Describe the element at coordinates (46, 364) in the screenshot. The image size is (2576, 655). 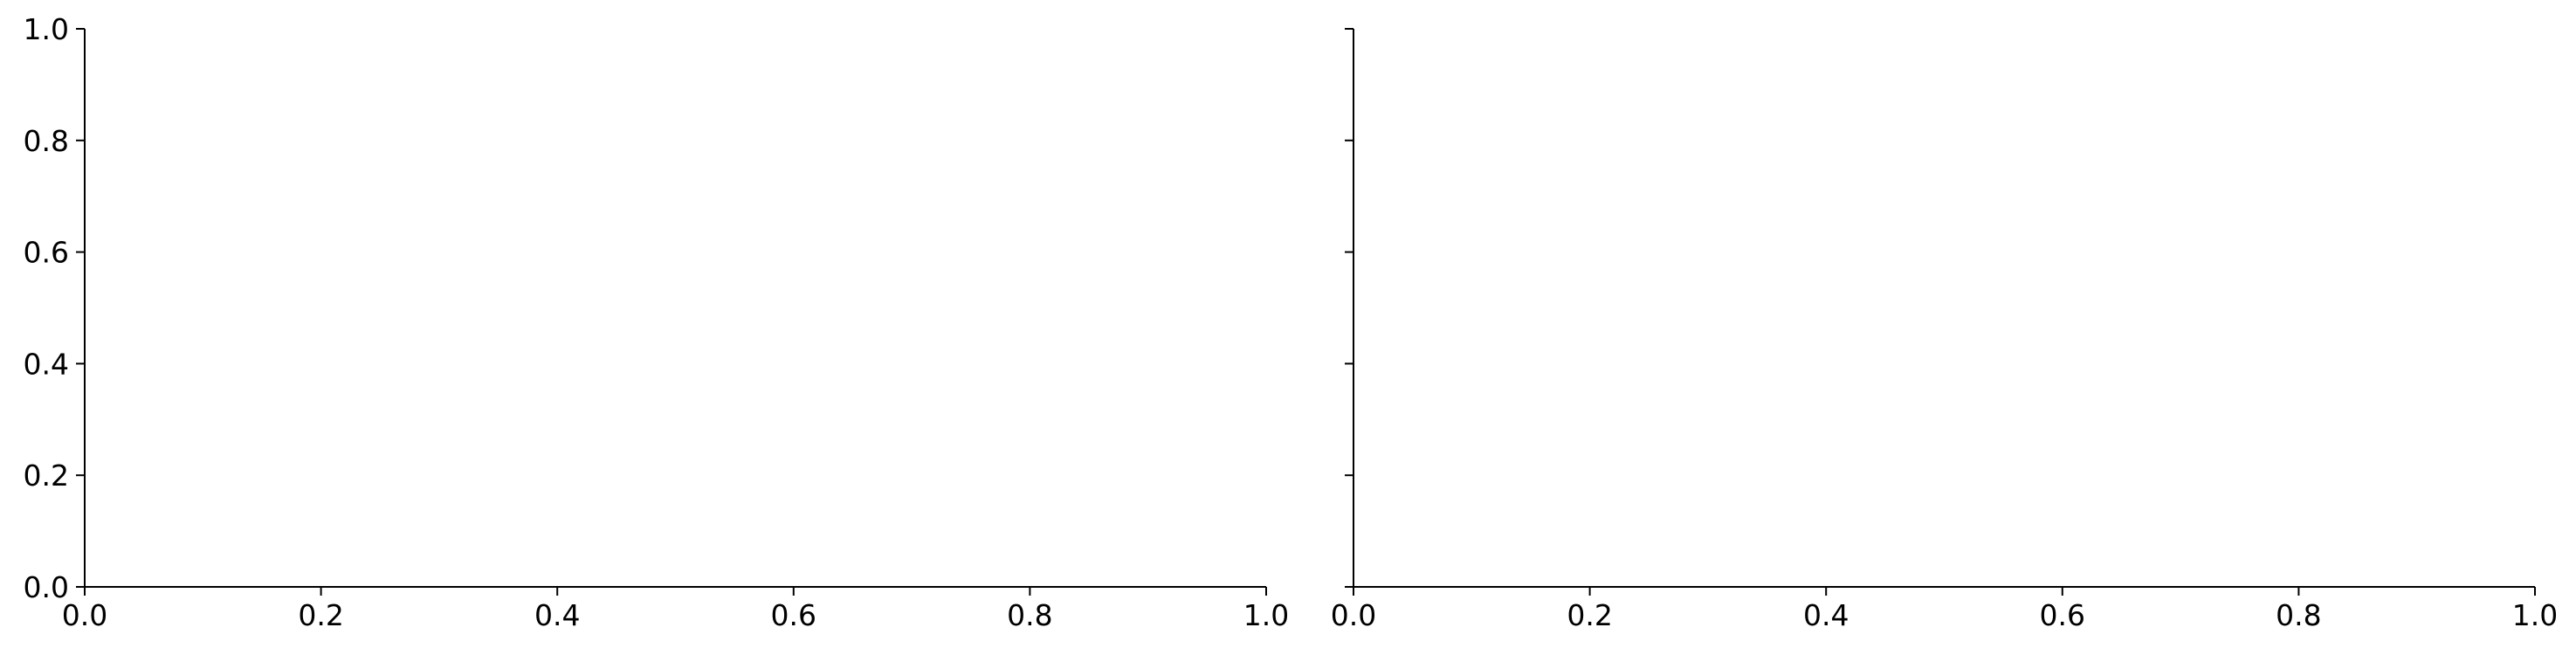
I see `y-tick-label: 0.4` at that location.